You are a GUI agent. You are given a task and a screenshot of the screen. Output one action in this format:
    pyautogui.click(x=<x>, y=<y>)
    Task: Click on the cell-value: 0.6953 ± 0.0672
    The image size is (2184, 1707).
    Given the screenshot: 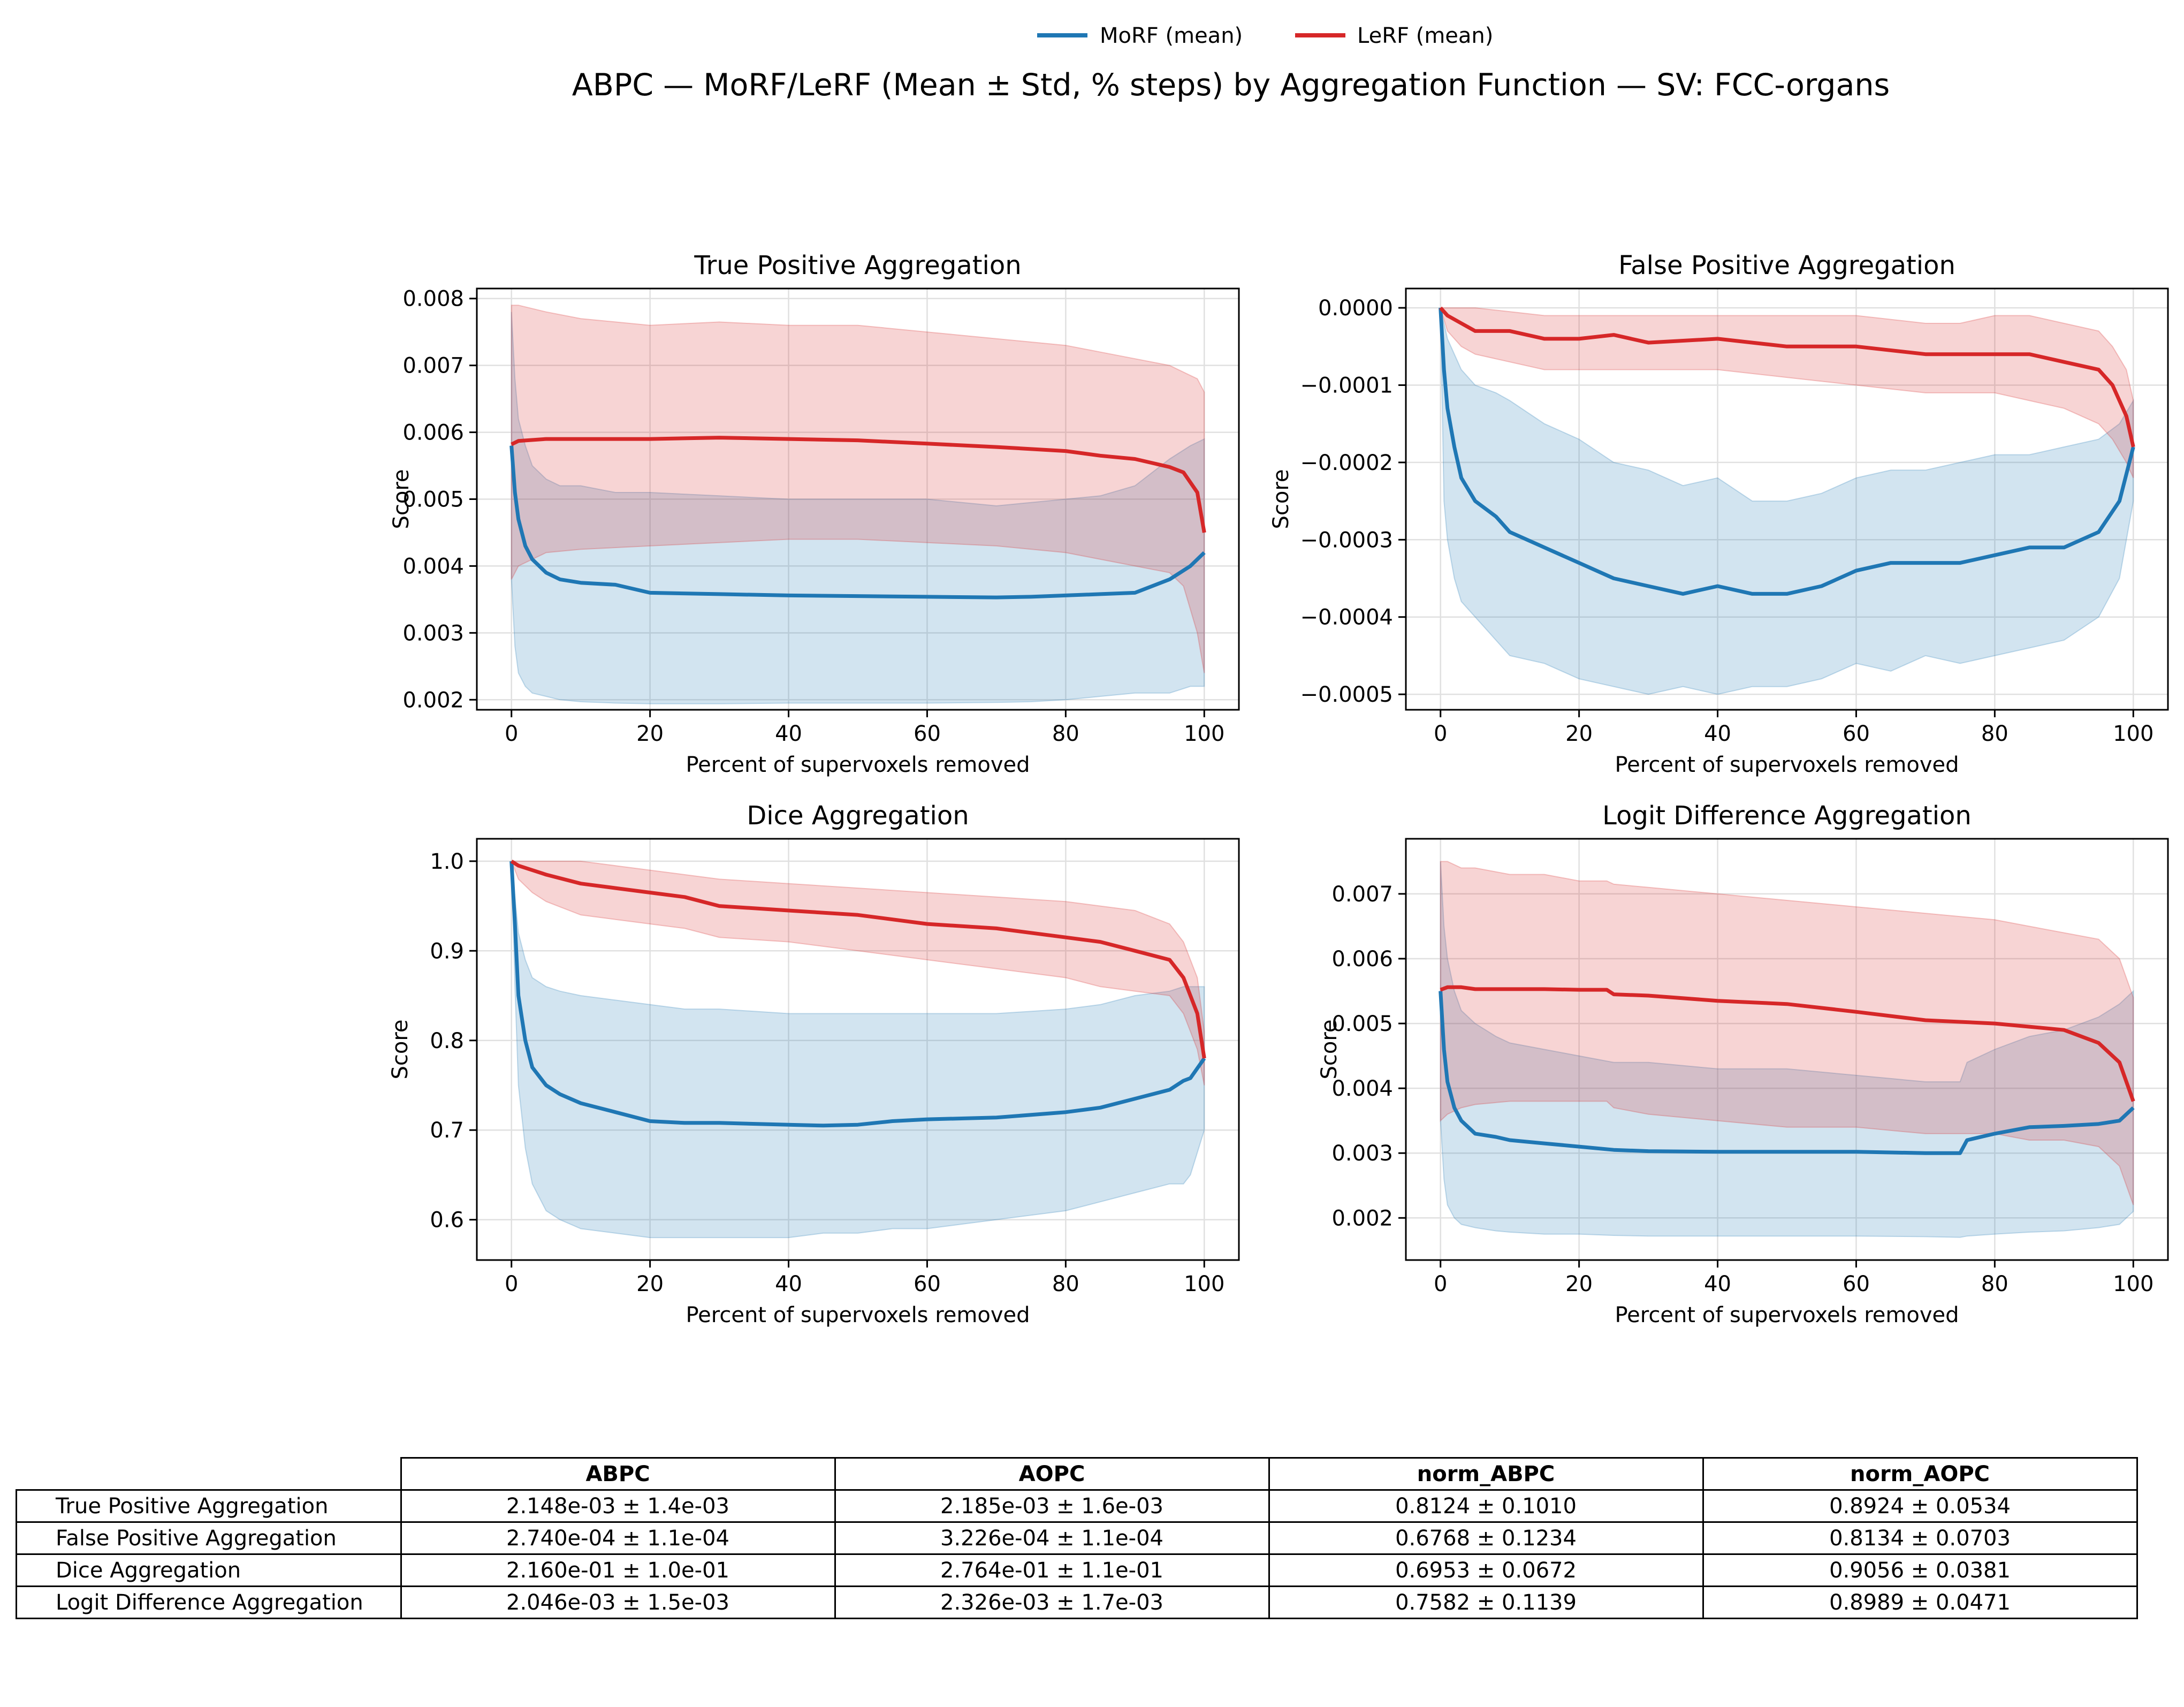 What is the action you would take?
    pyautogui.click(x=1486, y=1570)
    